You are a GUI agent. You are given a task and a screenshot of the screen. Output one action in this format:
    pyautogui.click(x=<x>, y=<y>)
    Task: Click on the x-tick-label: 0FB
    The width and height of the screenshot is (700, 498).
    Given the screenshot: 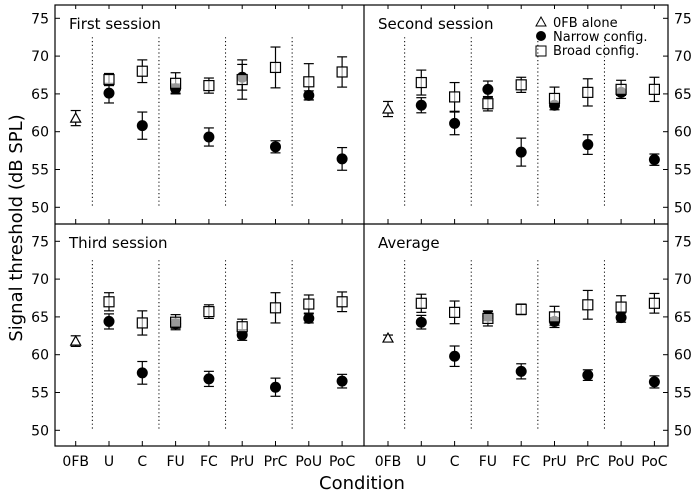 What is the action you would take?
    pyautogui.click(x=388, y=462)
    